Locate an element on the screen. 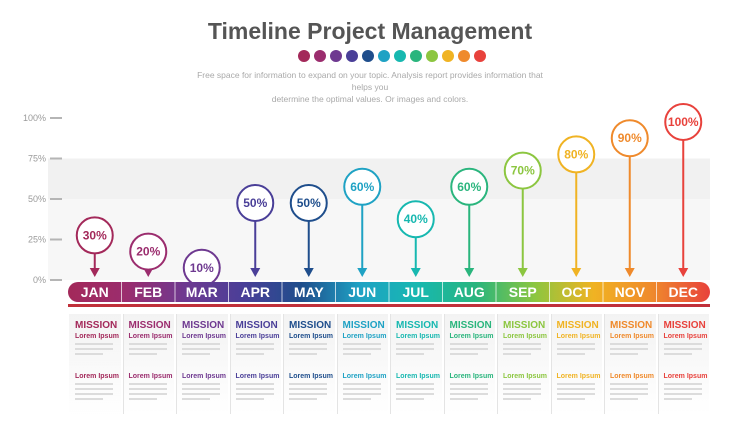  y-tick-label: 100% is located at coordinates (34, 118).